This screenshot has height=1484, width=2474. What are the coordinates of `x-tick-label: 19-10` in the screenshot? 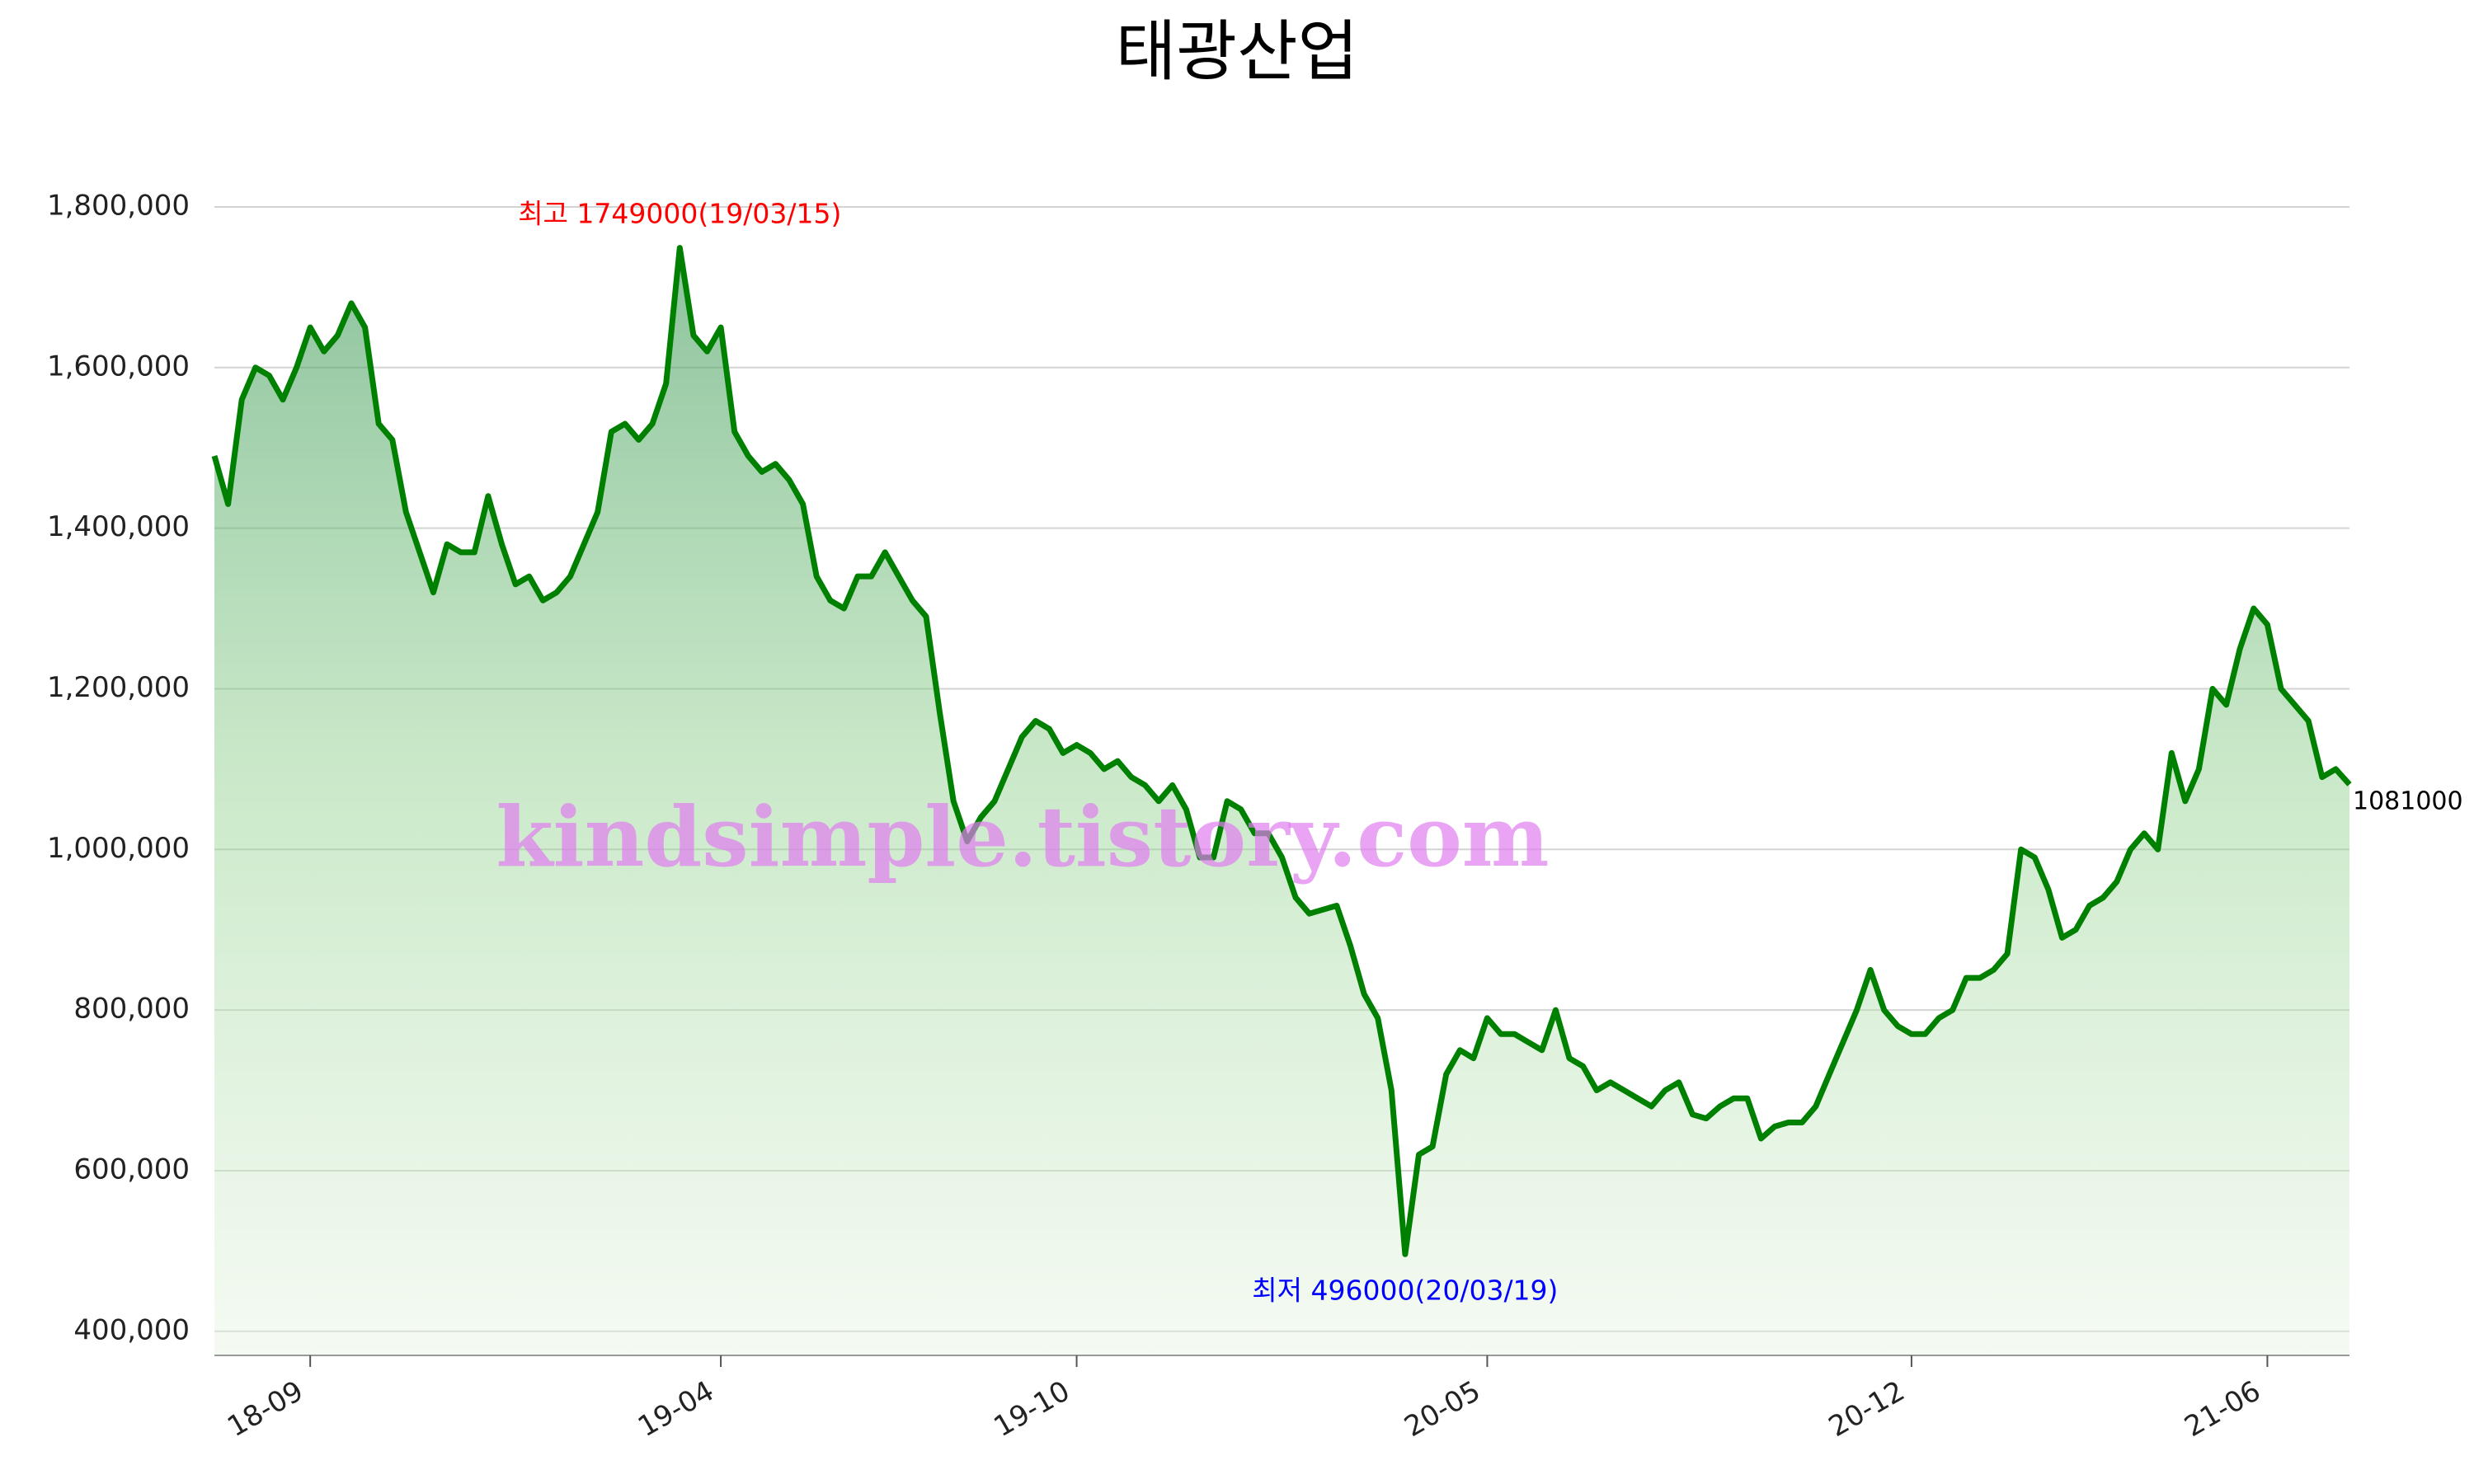 It's located at (1031, 1409).